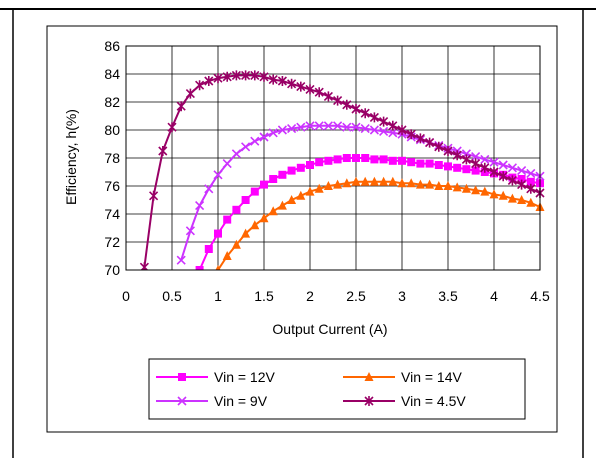 Image resolution: width=596 pixels, height=463 pixels. What do you see at coordinates (218, 296) in the screenshot?
I see `x-tick-label: 1` at bounding box center [218, 296].